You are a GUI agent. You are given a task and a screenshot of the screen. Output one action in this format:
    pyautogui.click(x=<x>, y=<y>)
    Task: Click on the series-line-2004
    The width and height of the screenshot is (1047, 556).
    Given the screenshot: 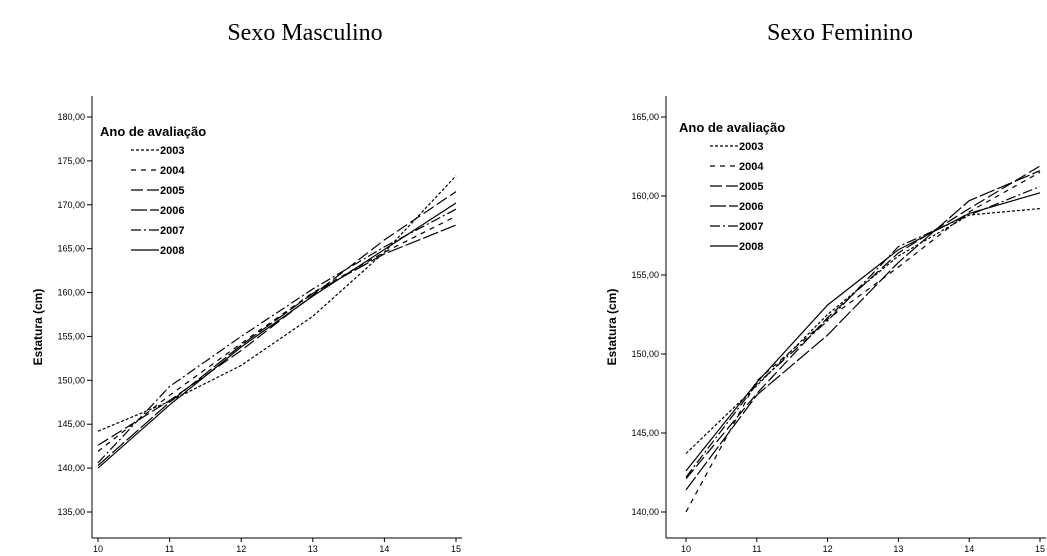 What is the action you would take?
    pyautogui.click(x=277, y=333)
    